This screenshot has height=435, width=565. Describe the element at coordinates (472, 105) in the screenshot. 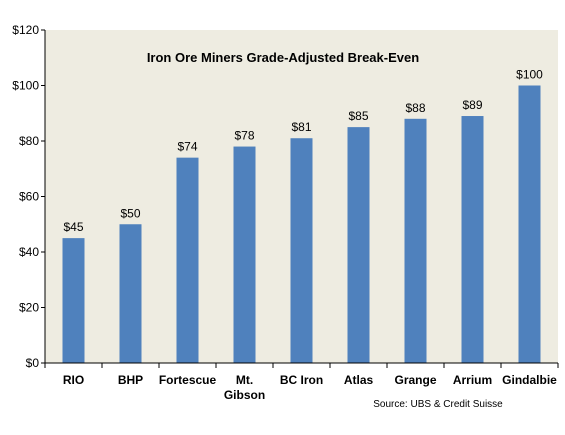

I see `data-label: $89` at that location.